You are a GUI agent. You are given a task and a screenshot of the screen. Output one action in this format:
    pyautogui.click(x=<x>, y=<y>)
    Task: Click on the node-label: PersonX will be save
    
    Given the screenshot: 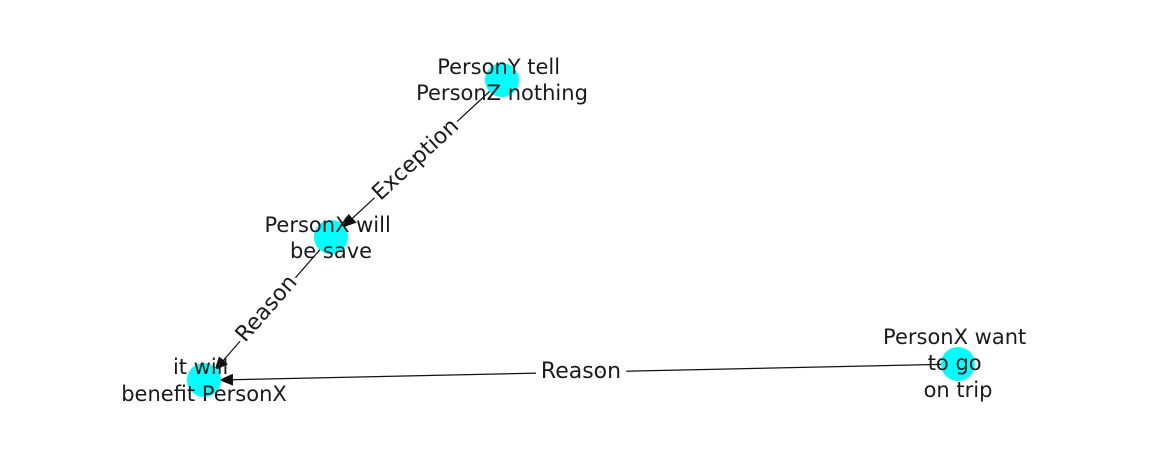 What is the action you would take?
    pyautogui.click(x=331, y=238)
    